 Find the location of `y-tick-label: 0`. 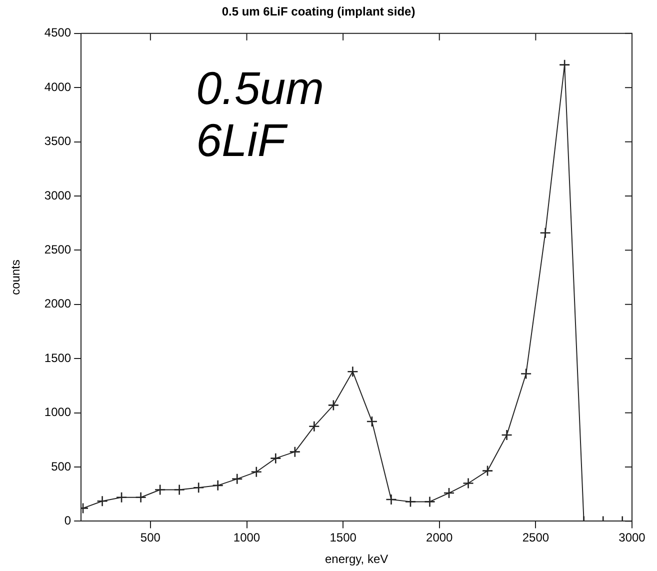

y-tick-label: 0 is located at coordinates (68, 521).